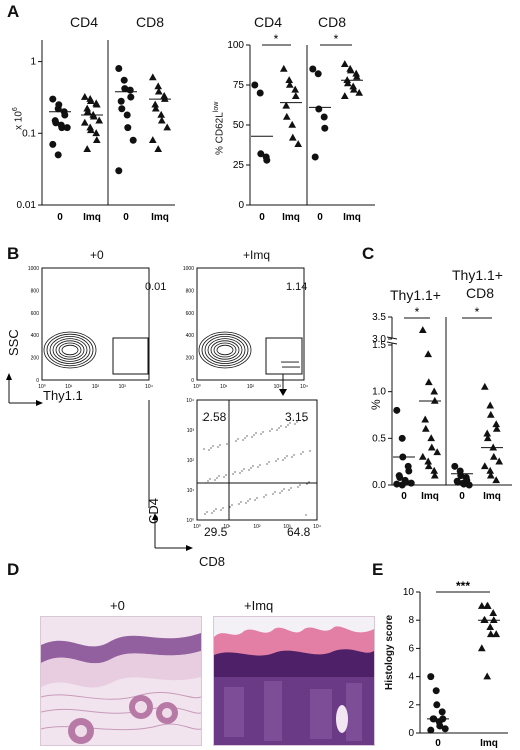 The image size is (520, 750). Describe the element at coordinates (197, 387) in the screenshot. I see `b-plot-imq-x-tick-label: 10⁰` at that location.